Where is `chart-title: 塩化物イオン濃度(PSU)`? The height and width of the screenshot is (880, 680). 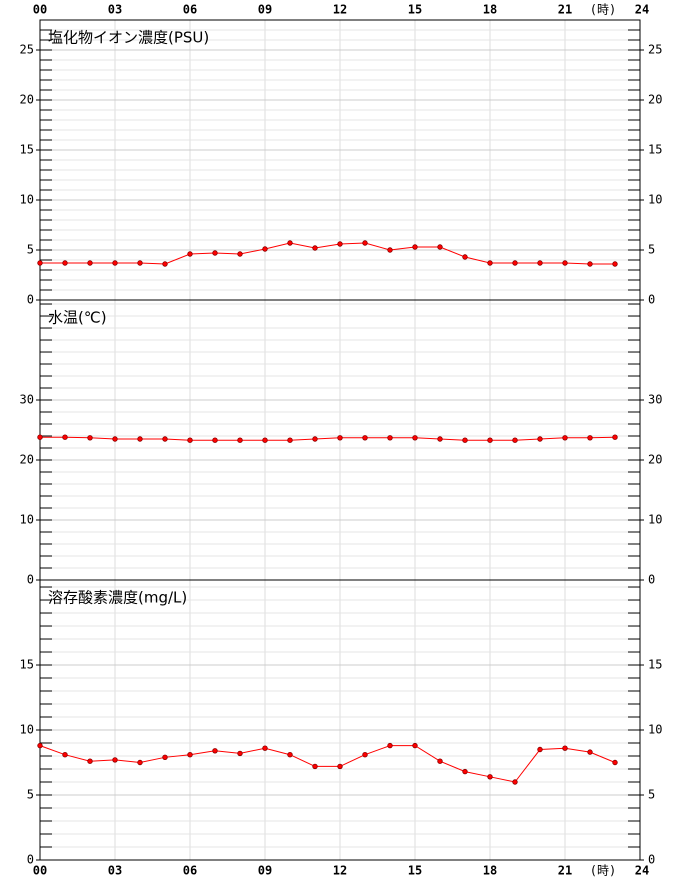
chart-title: 塩化物イオン濃度(PSU) is located at coordinates (128, 38).